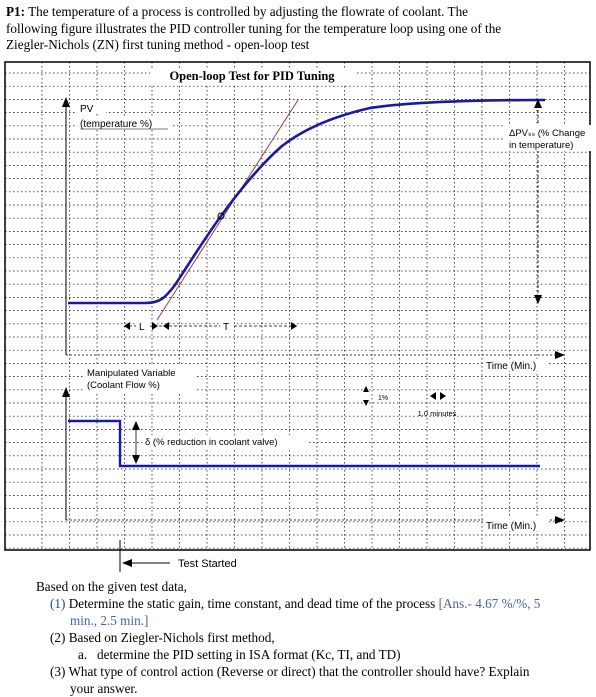 The height and width of the screenshot is (697, 596). Describe the element at coordinates (443, 396) in the screenshot. I see `scale-time-arrow-right` at that location.